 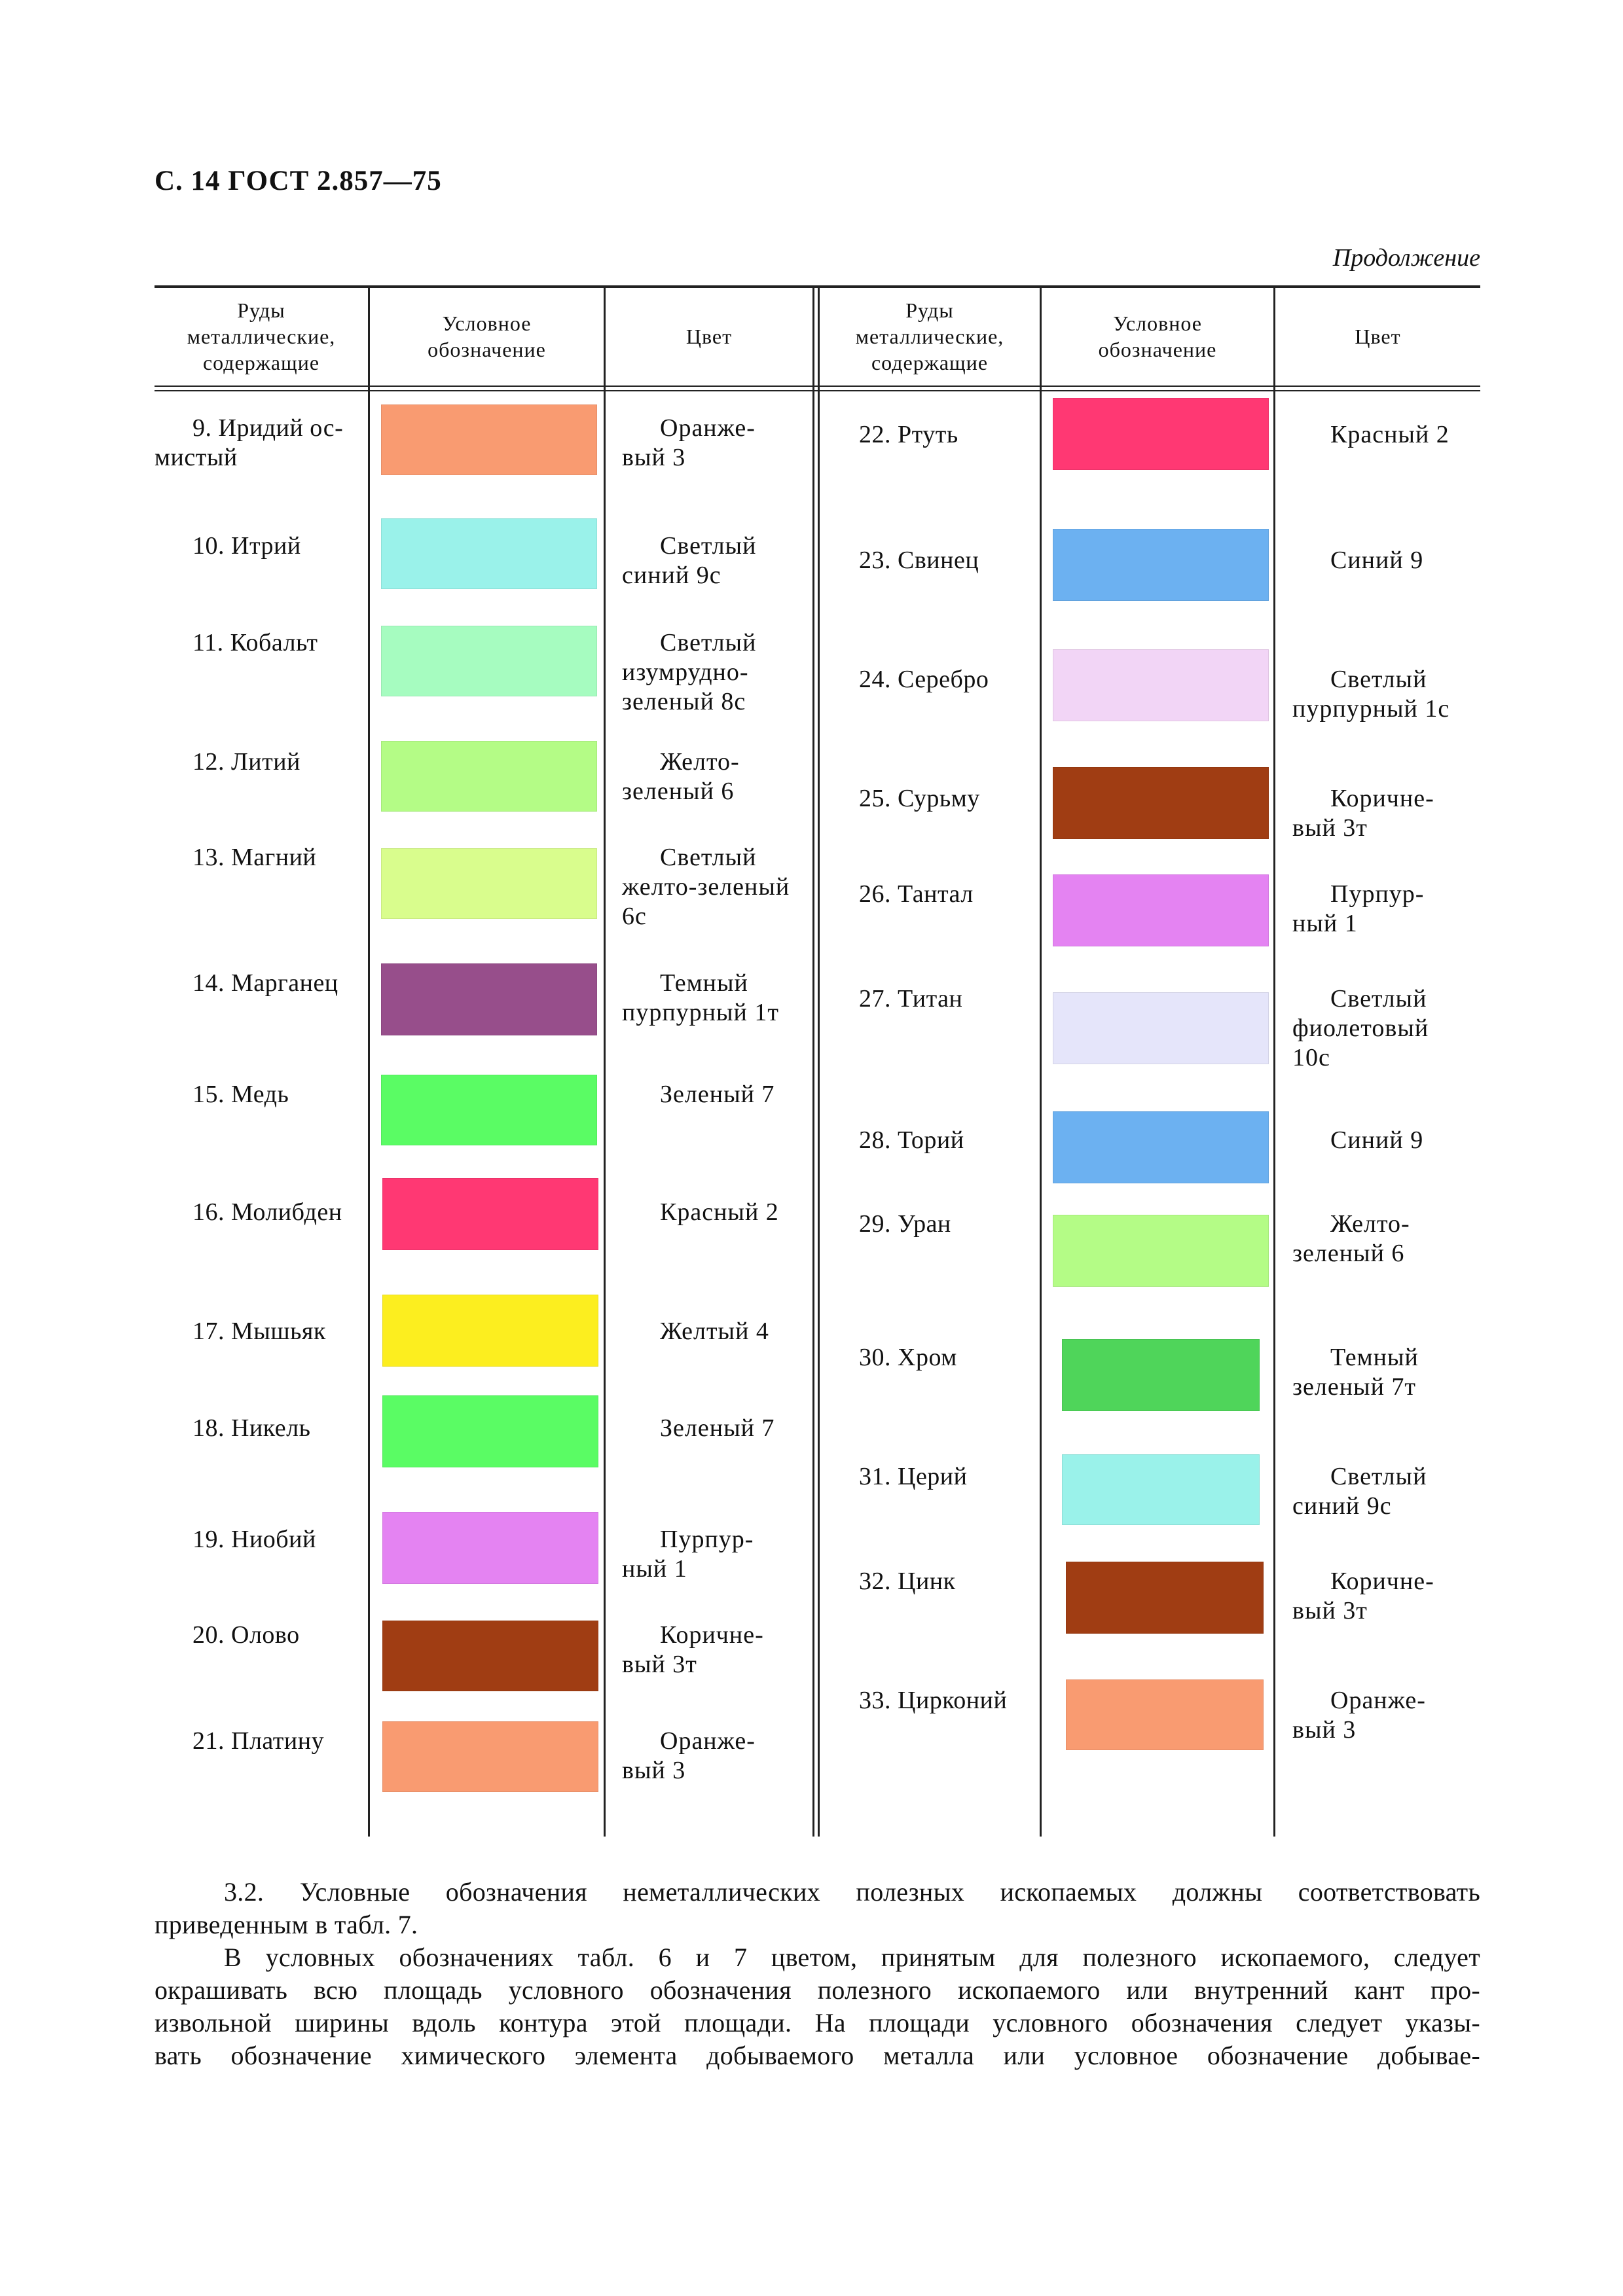 I want to click on ore-name-zirconium: 33. Цирконий, so click(x=933, y=1700).